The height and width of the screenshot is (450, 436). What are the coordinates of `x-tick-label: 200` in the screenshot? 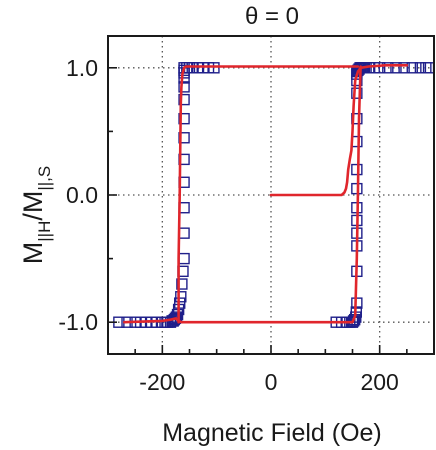 It's located at (379, 382).